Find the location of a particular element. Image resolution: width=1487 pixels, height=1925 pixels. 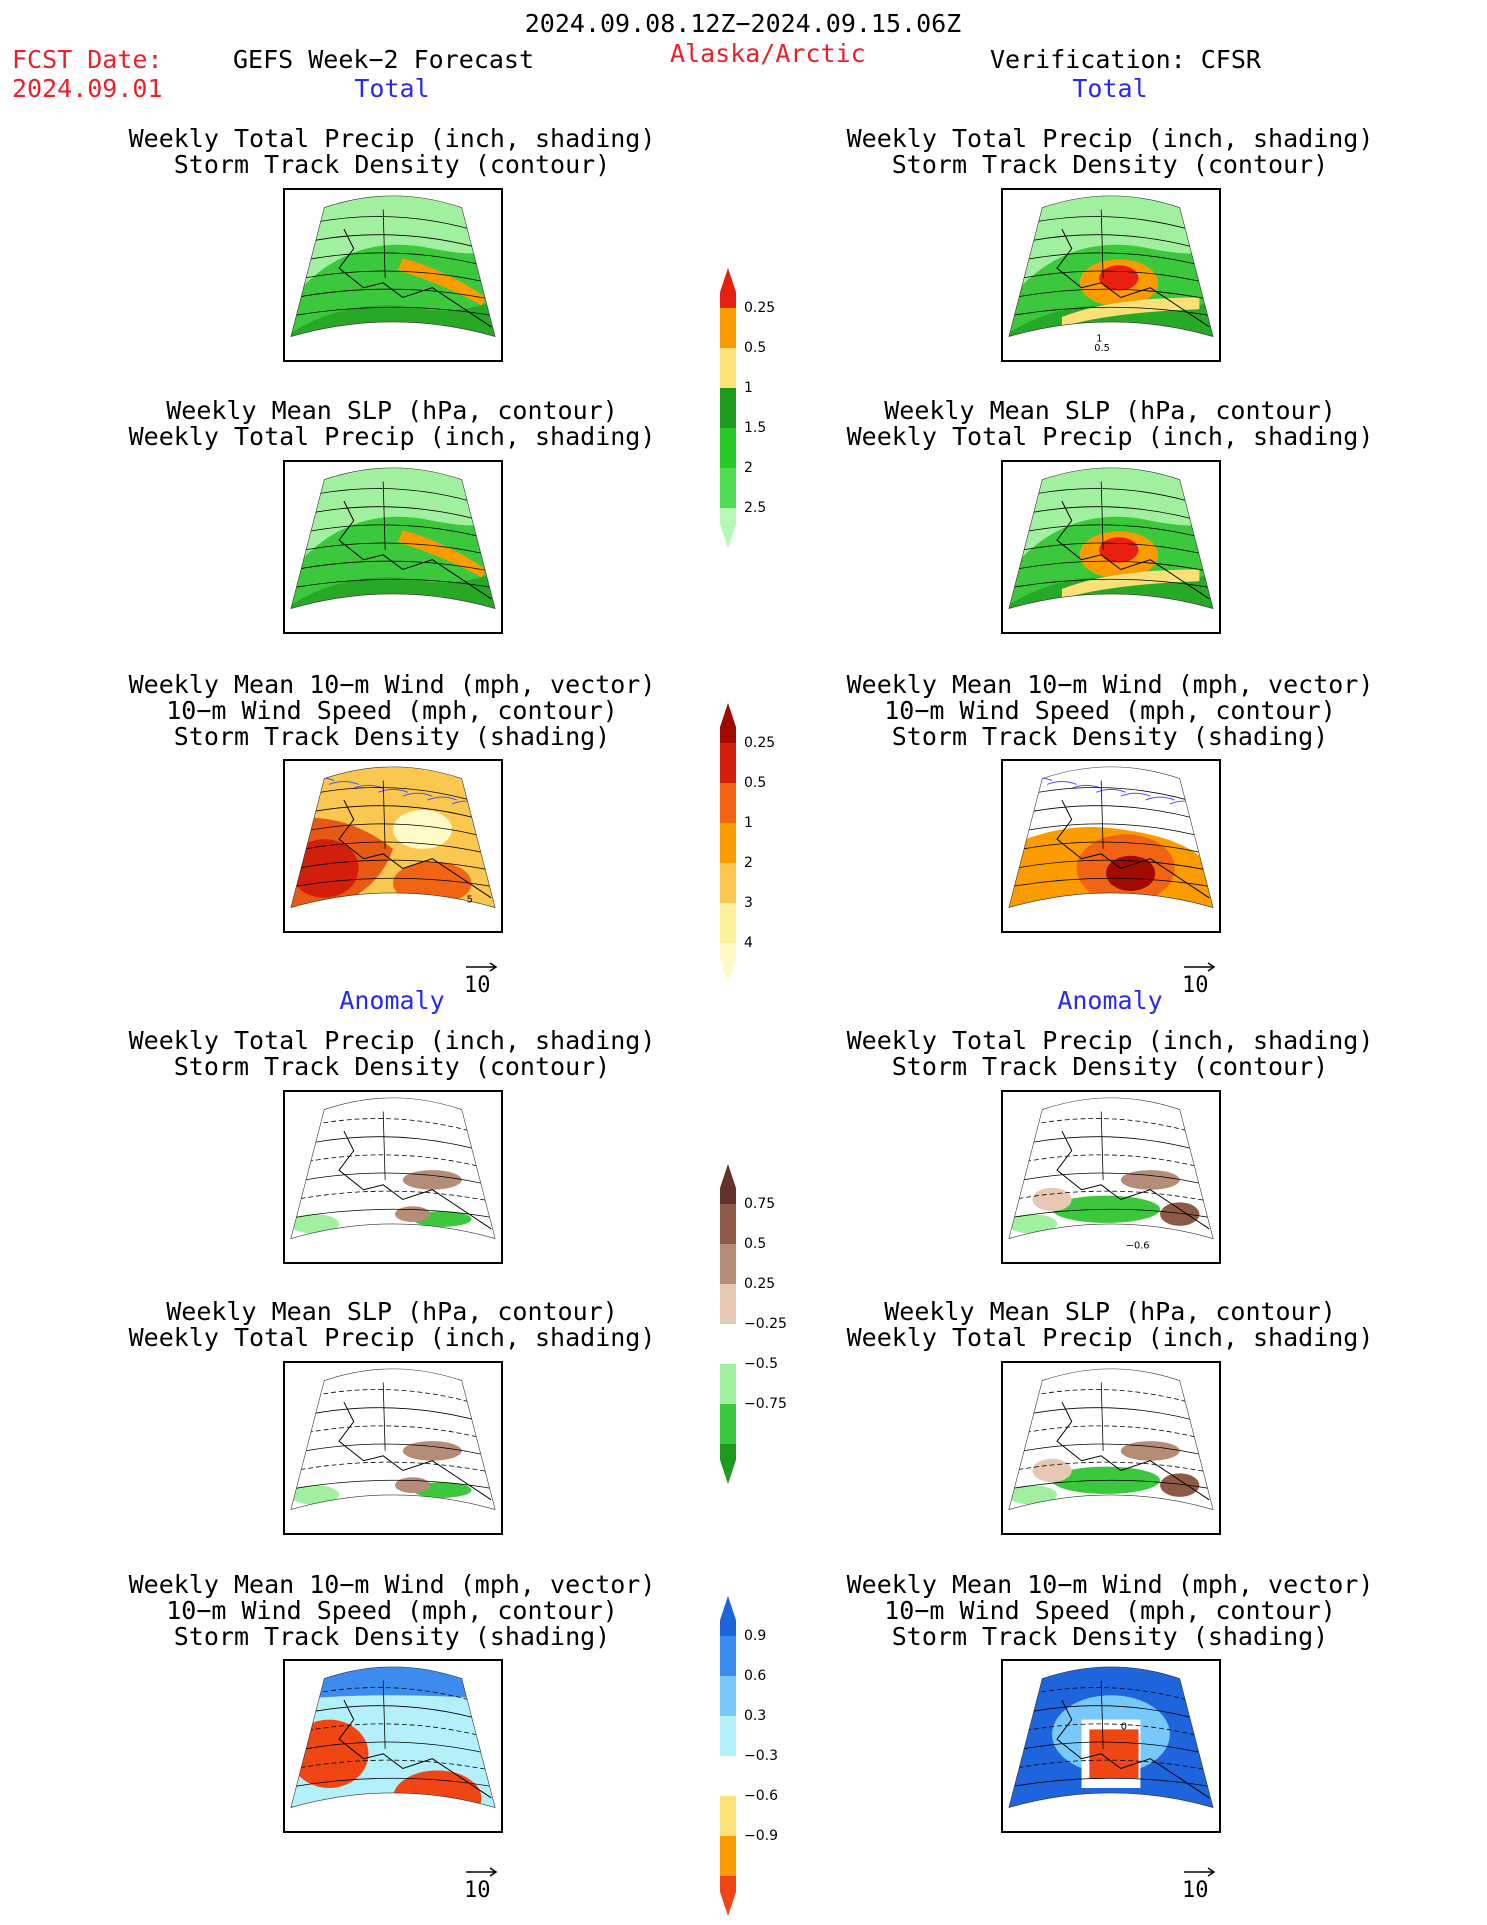

contour-label: 0.5 is located at coordinates (1102, 348).